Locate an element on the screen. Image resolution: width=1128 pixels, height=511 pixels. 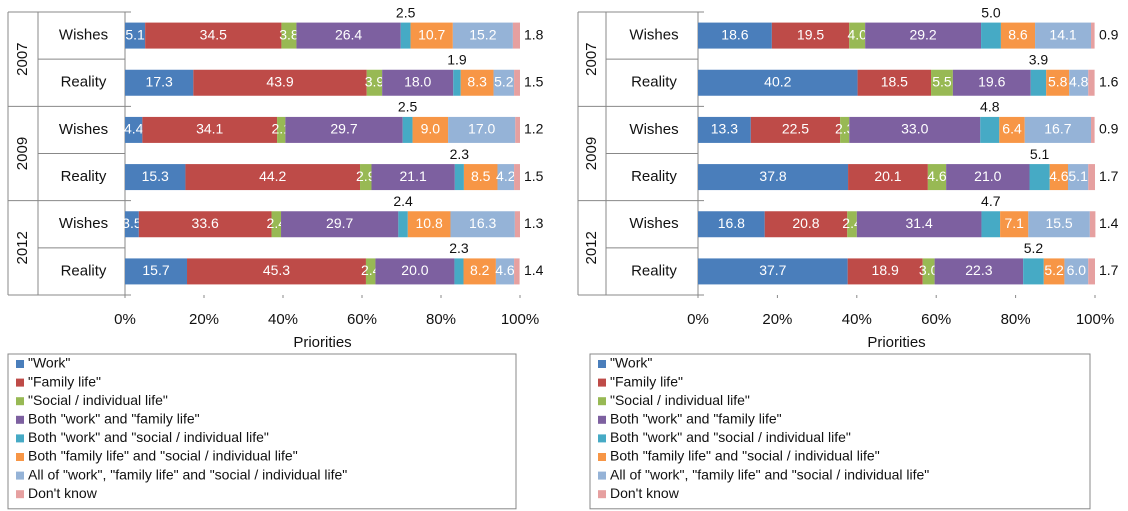
data-label: 13.3 is located at coordinates (724, 129).